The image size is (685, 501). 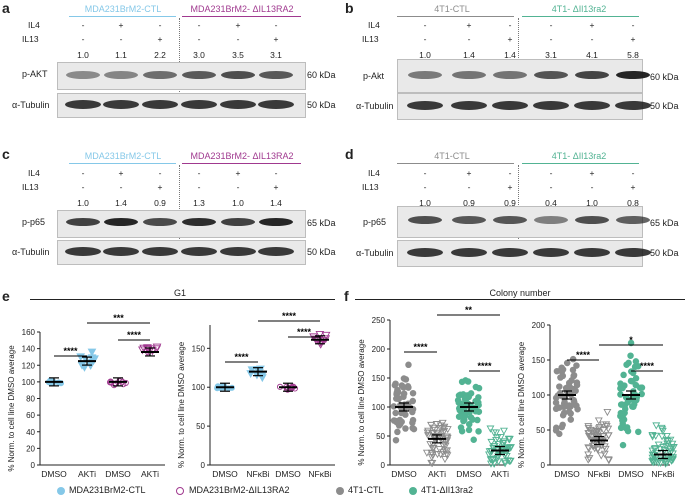 I want to click on quantification-value: 1.4, so click(x=276, y=203).